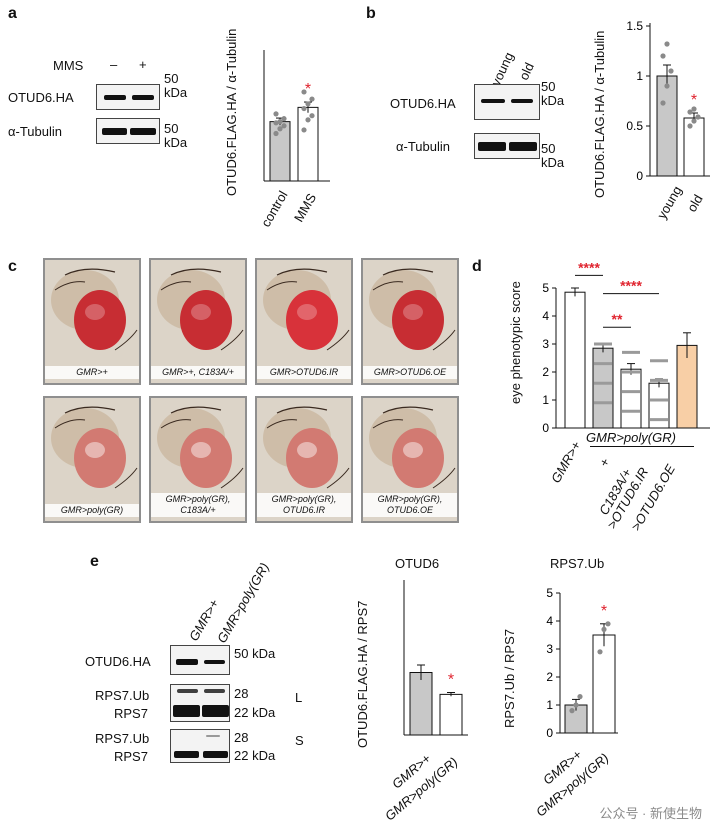 Image resolution: width=716 pixels, height=832 pixels. I want to click on photo-caption: GMR>+, so click(92, 372).